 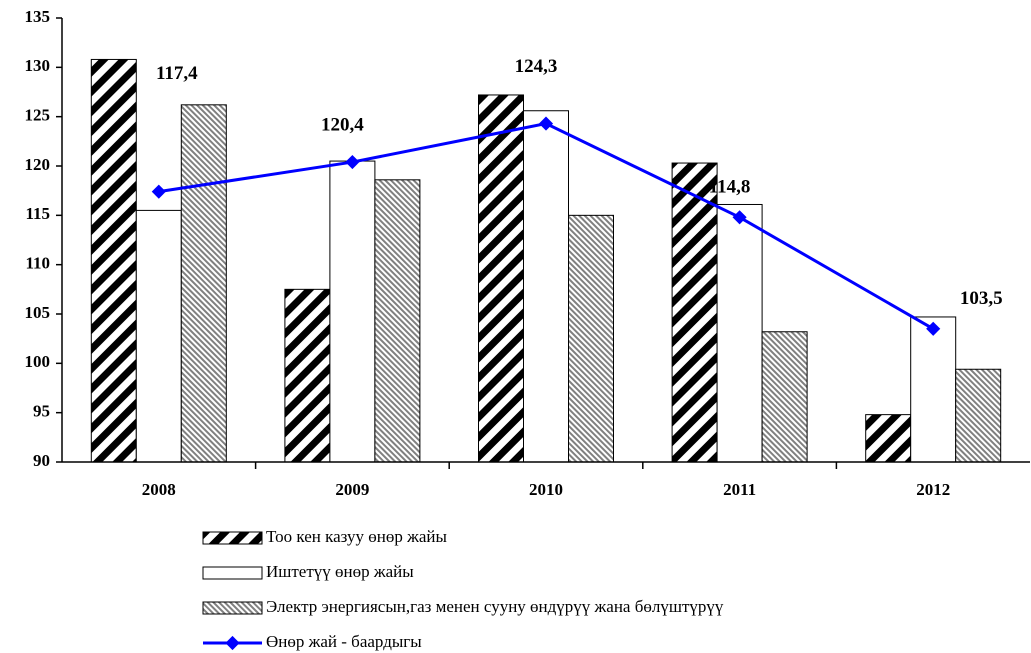 I want to click on y-tick-label: 130, so click(x=38, y=65).